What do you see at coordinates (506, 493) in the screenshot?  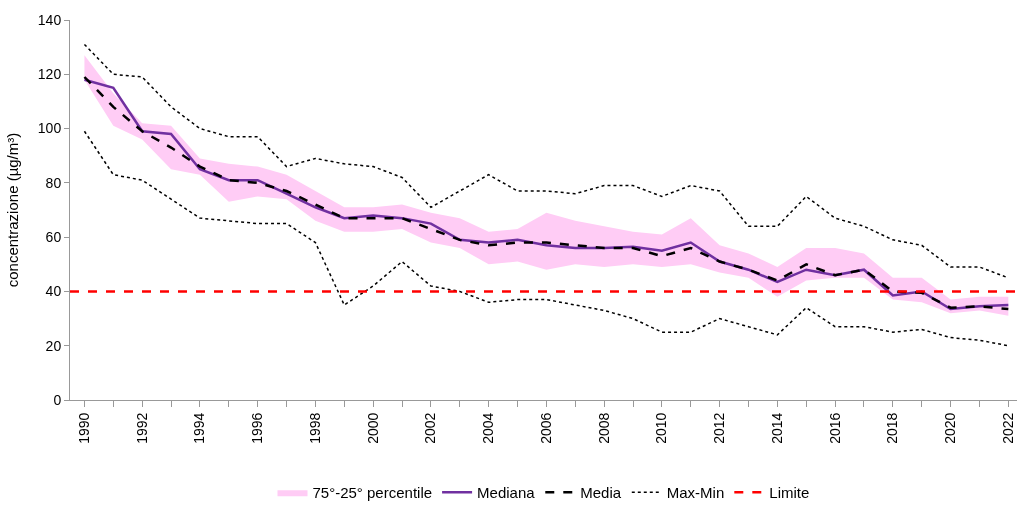 I see `legend-label: Mediana` at bounding box center [506, 493].